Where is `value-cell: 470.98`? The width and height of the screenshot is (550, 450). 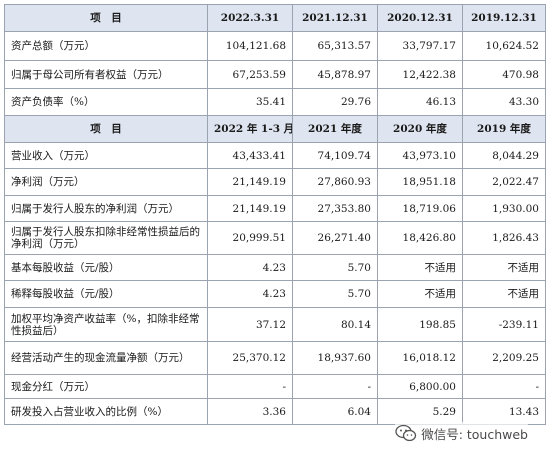
value-cell: 470.98 is located at coordinates (504, 74).